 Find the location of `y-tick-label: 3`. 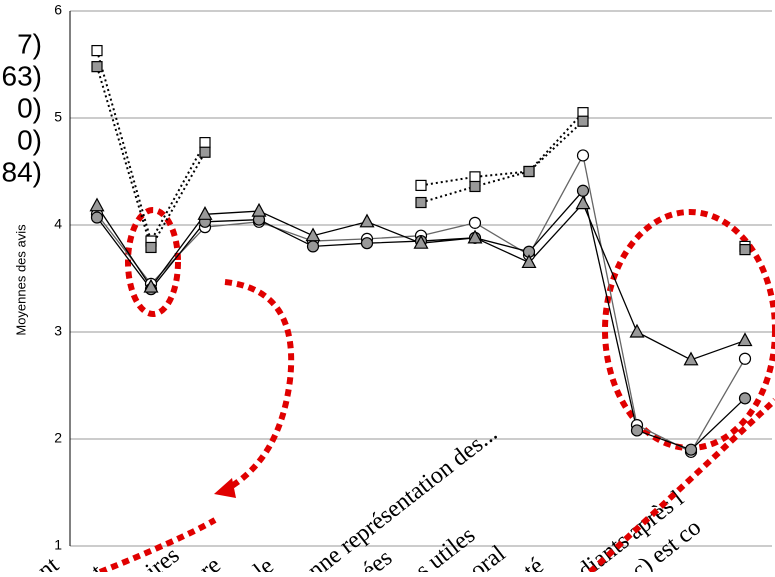

y-tick-label: 3 is located at coordinates (58, 331).